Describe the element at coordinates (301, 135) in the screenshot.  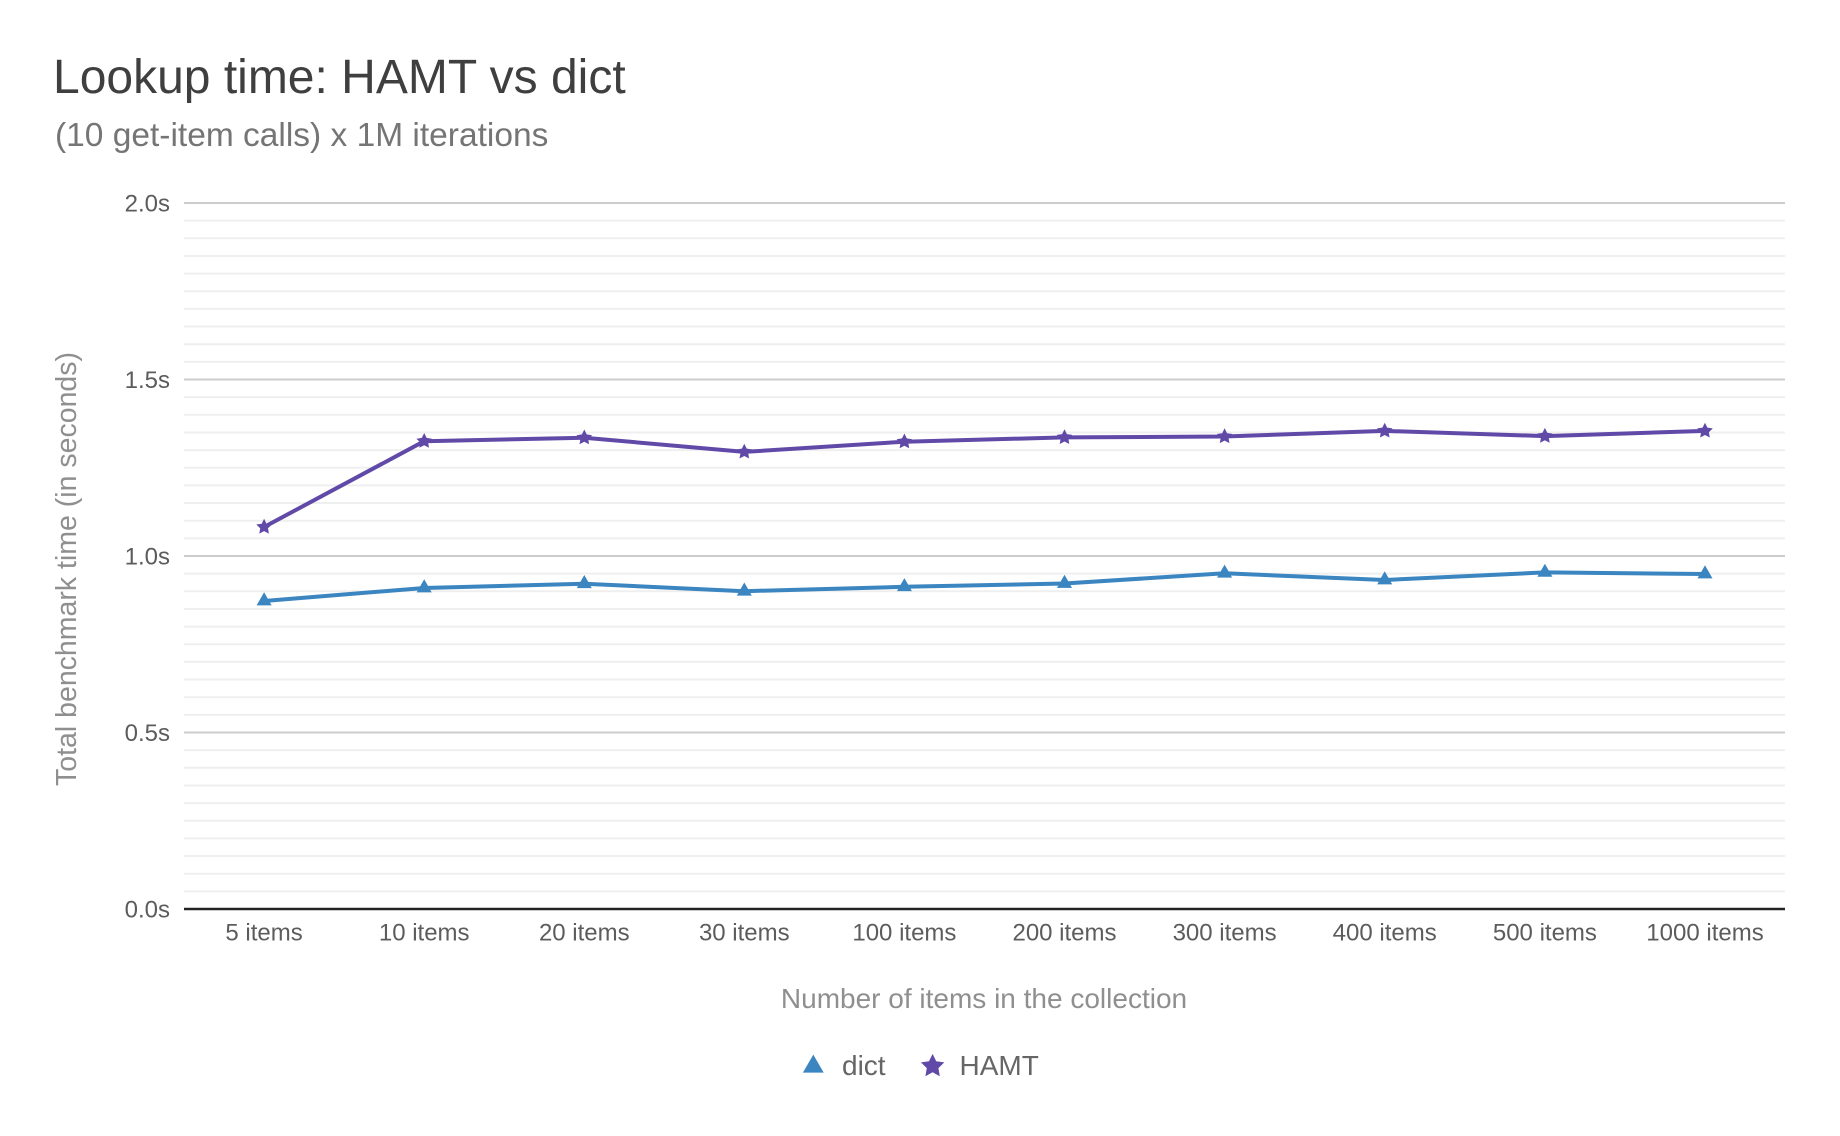
I see `svg-text:(10 get-item calls) x 1M itera: (10 get-item calls) x 1M iterations` at that location.